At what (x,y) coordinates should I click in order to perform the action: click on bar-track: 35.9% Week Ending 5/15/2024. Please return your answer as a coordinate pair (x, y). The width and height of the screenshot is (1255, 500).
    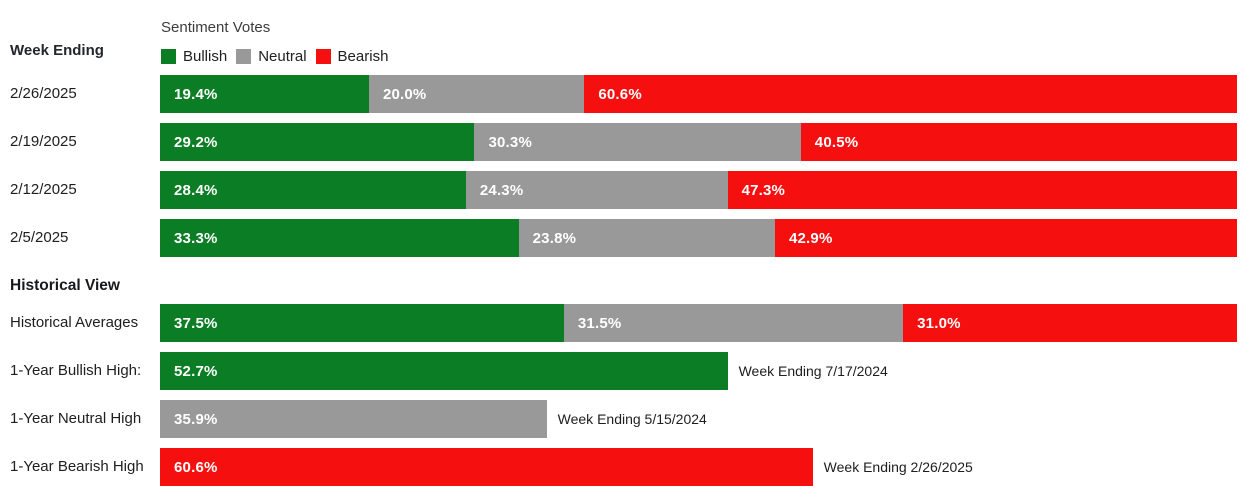
    Looking at the image, I should click on (698, 419).